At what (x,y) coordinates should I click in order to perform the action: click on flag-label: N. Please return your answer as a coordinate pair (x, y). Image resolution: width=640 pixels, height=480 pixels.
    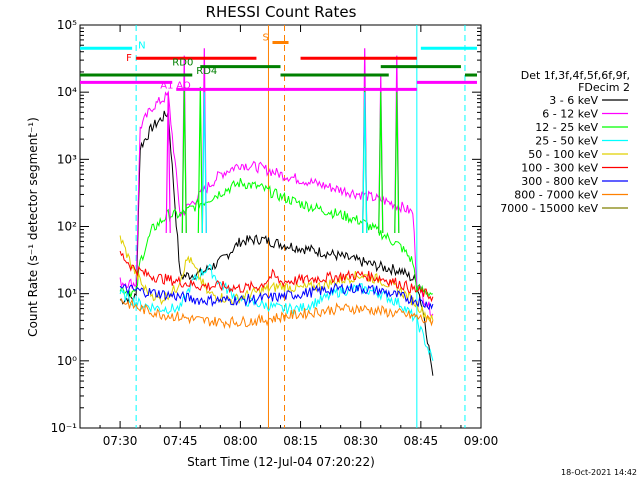
    Looking at the image, I should click on (141, 45).